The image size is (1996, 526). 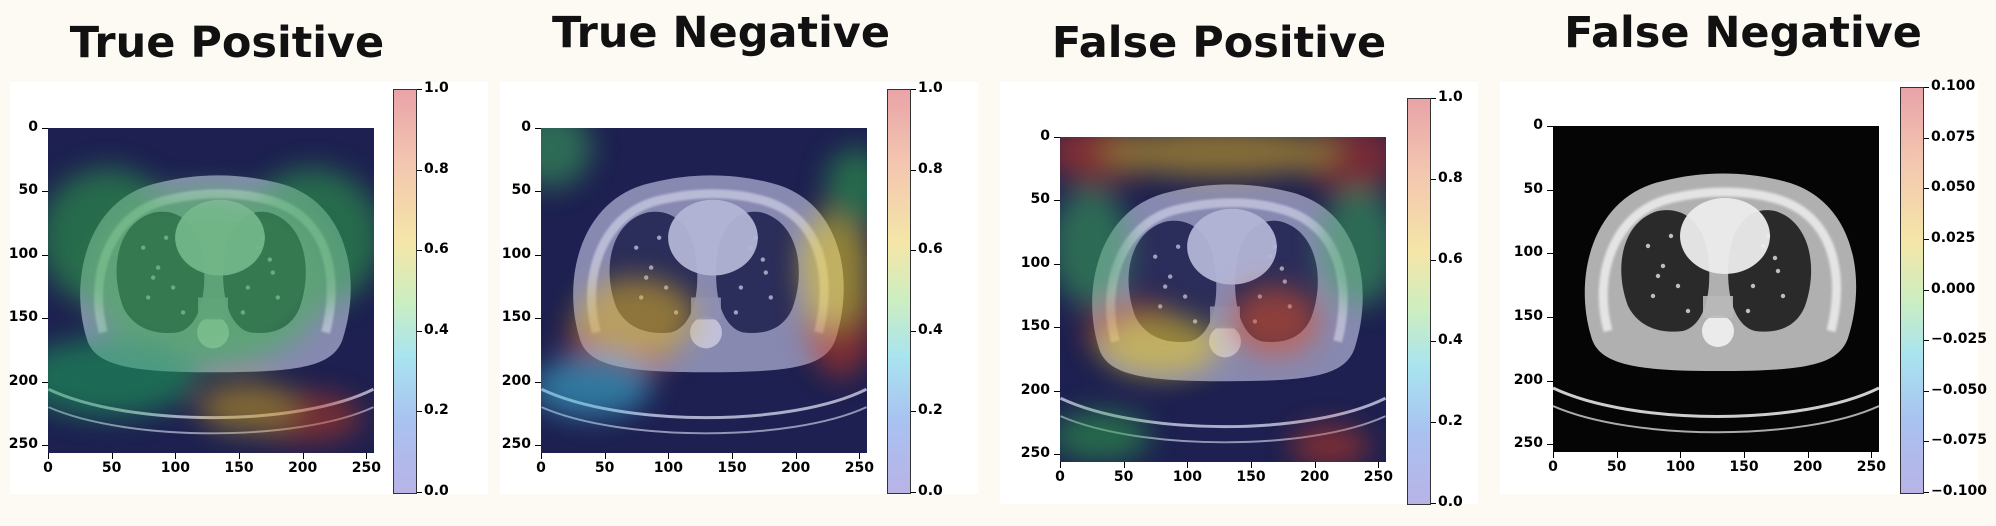 What do you see at coordinates (1953, 288) in the screenshot?
I see `colorbar-tick-label: 0.000` at bounding box center [1953, 288].